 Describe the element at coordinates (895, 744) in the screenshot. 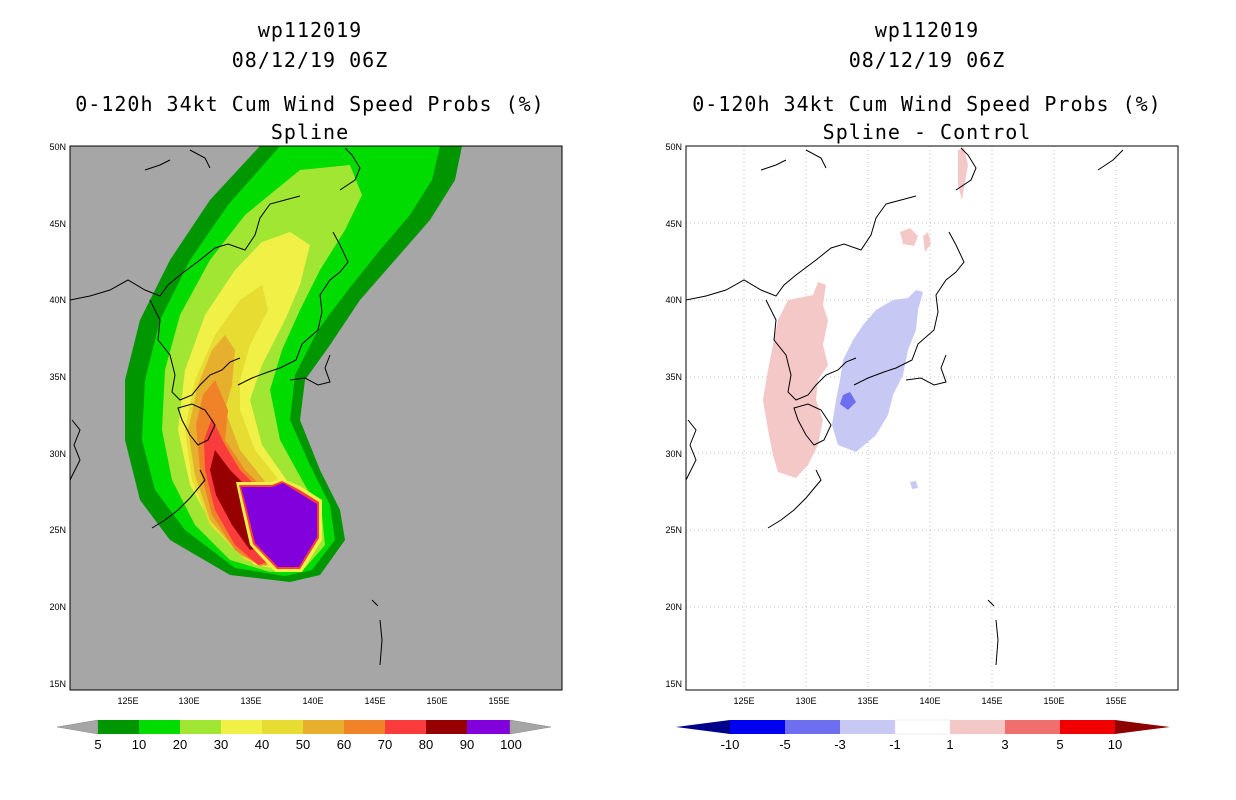

I see `colorbar-label: -1` at that location.